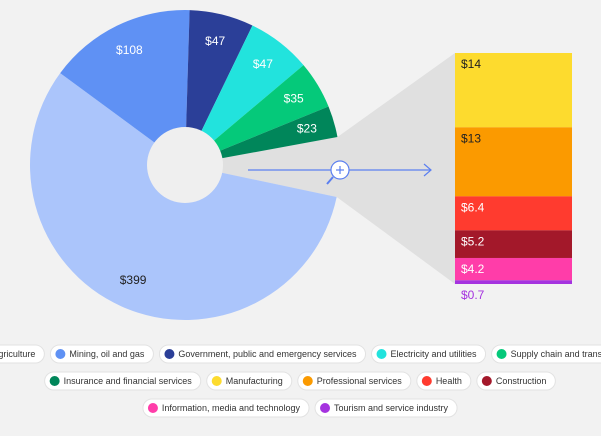 The image size is (601, 436). I want to click on legend-label: Information, media and technology, so click(231, 408).